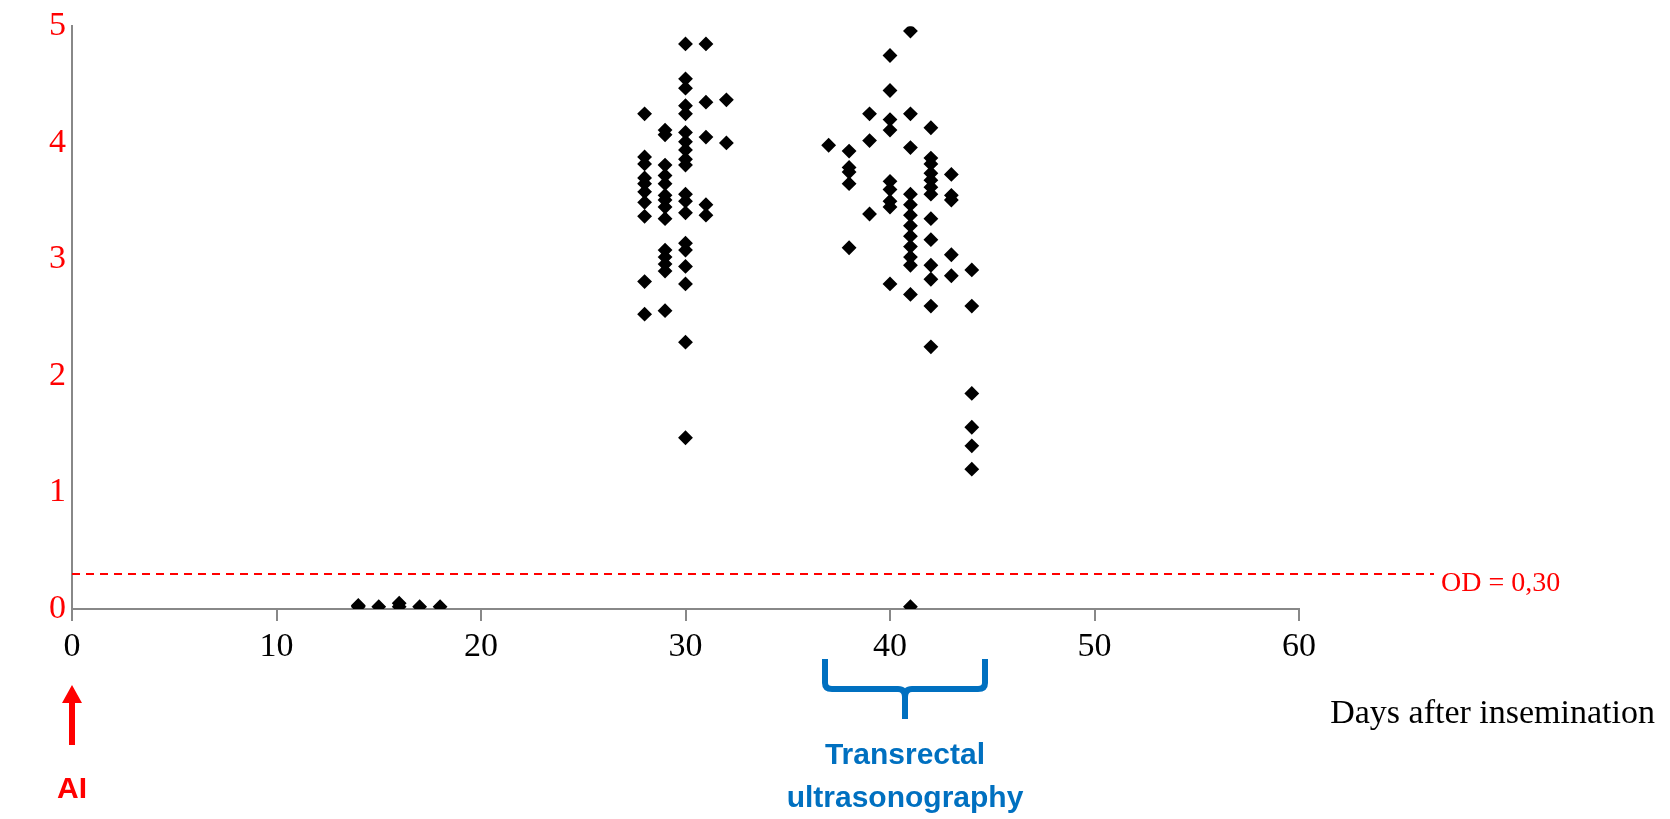 This screenshot has width=1670, height=819. What do you see at coordinates (905, 775) in the screenshot?
I see `text: Transrectal ultrasonography` at bounding box center [905, 775].